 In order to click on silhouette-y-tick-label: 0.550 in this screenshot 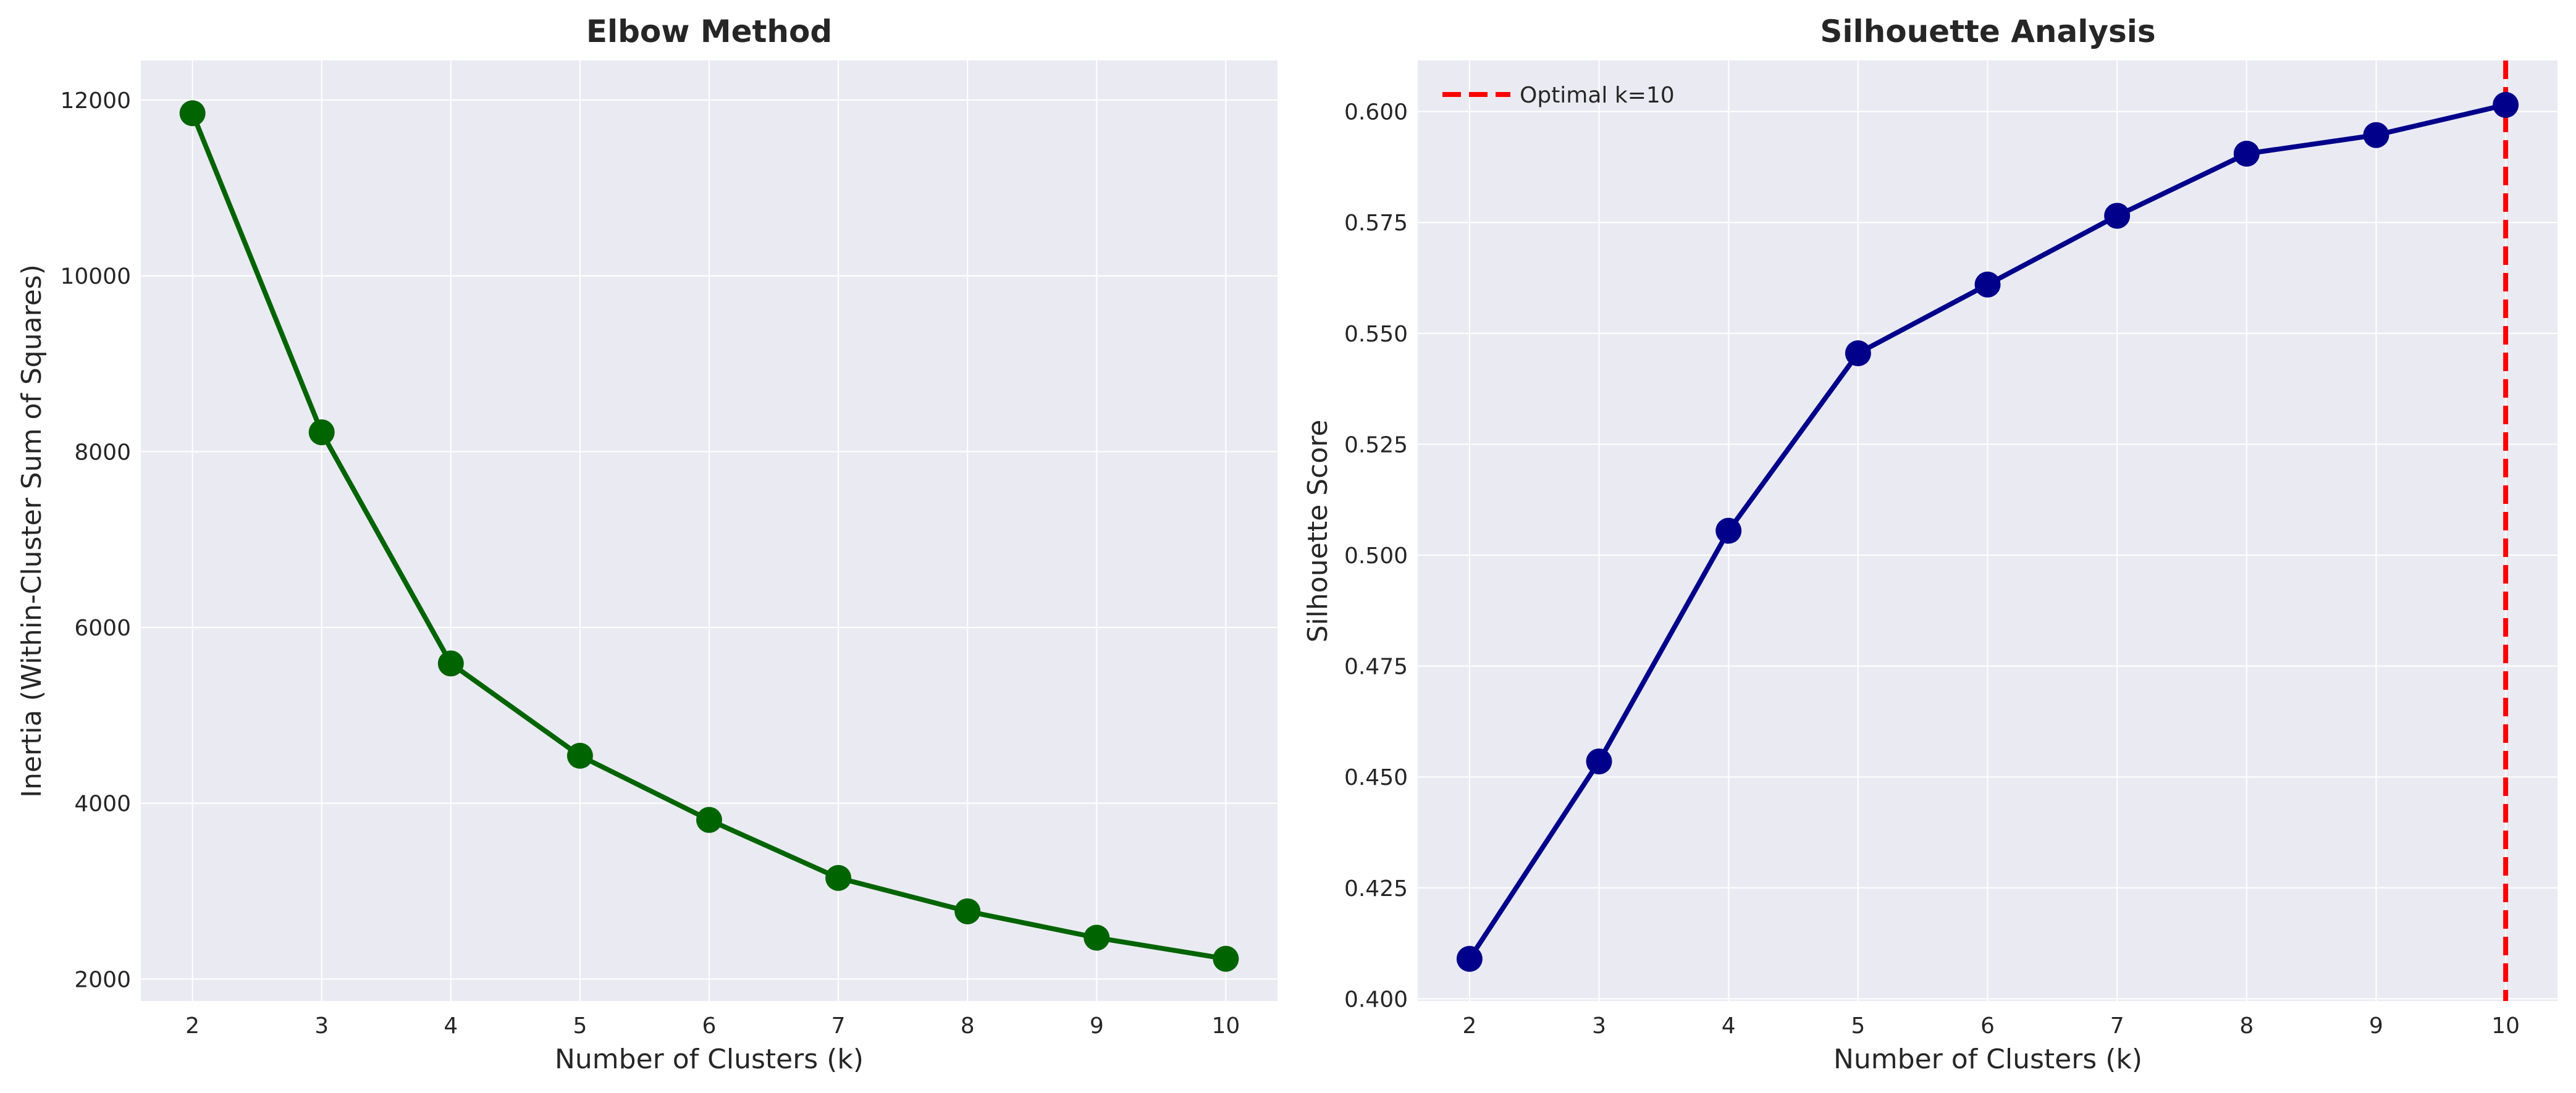, I will do `click(1376, 334)`.